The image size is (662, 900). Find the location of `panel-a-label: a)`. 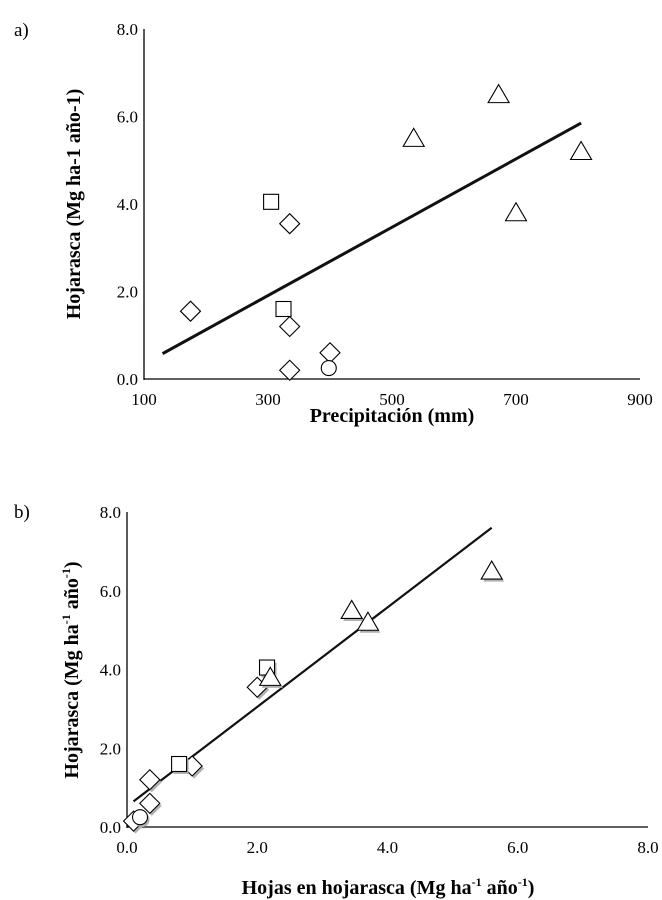

panel-a-label: a) is located at coordinates (21, 30).